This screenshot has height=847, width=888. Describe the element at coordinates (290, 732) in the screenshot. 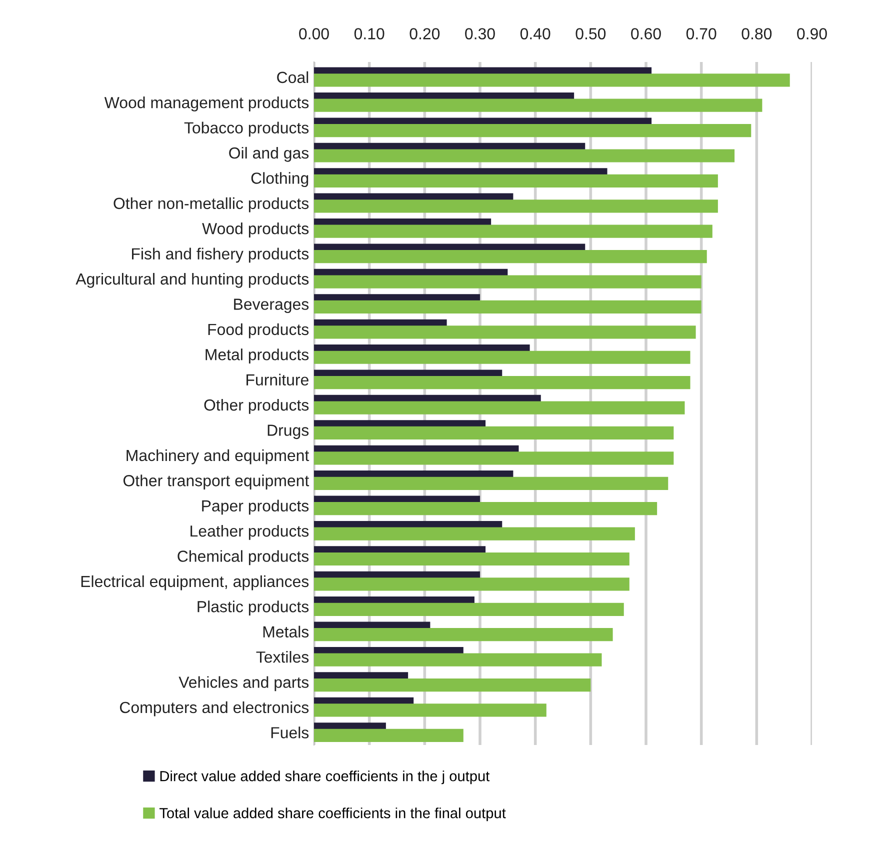

I see `y-tick-label: Fuels` at that location.